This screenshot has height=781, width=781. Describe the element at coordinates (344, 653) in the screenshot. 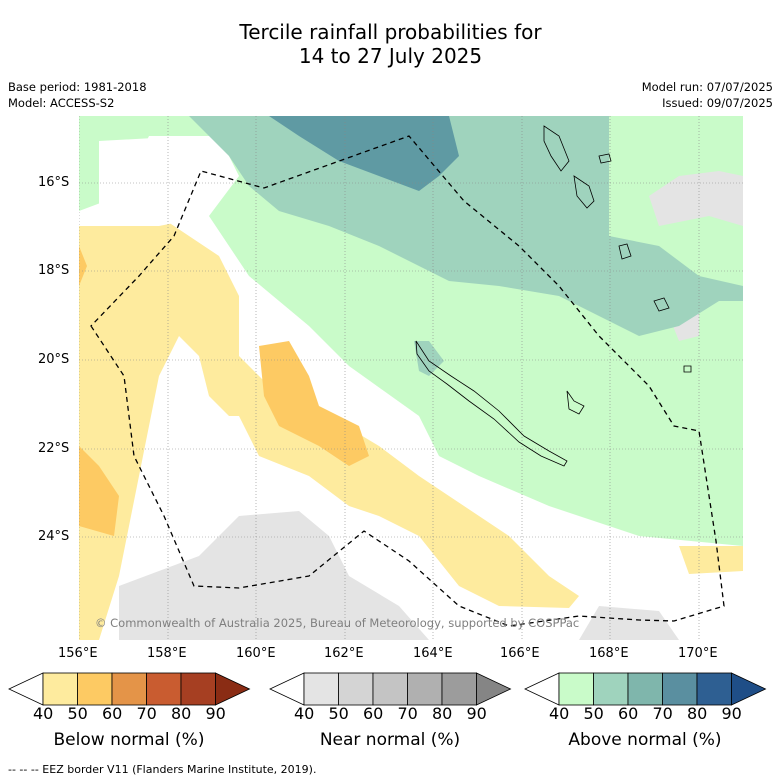

I see `lon-label-162e: 162°E` at that location.